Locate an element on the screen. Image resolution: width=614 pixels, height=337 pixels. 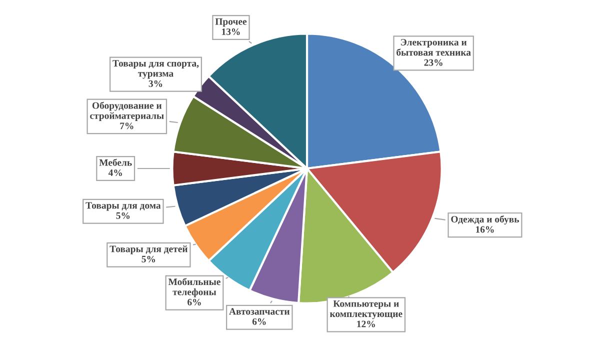
slice-label: Товары для дома is located at coordinates (123, 206).